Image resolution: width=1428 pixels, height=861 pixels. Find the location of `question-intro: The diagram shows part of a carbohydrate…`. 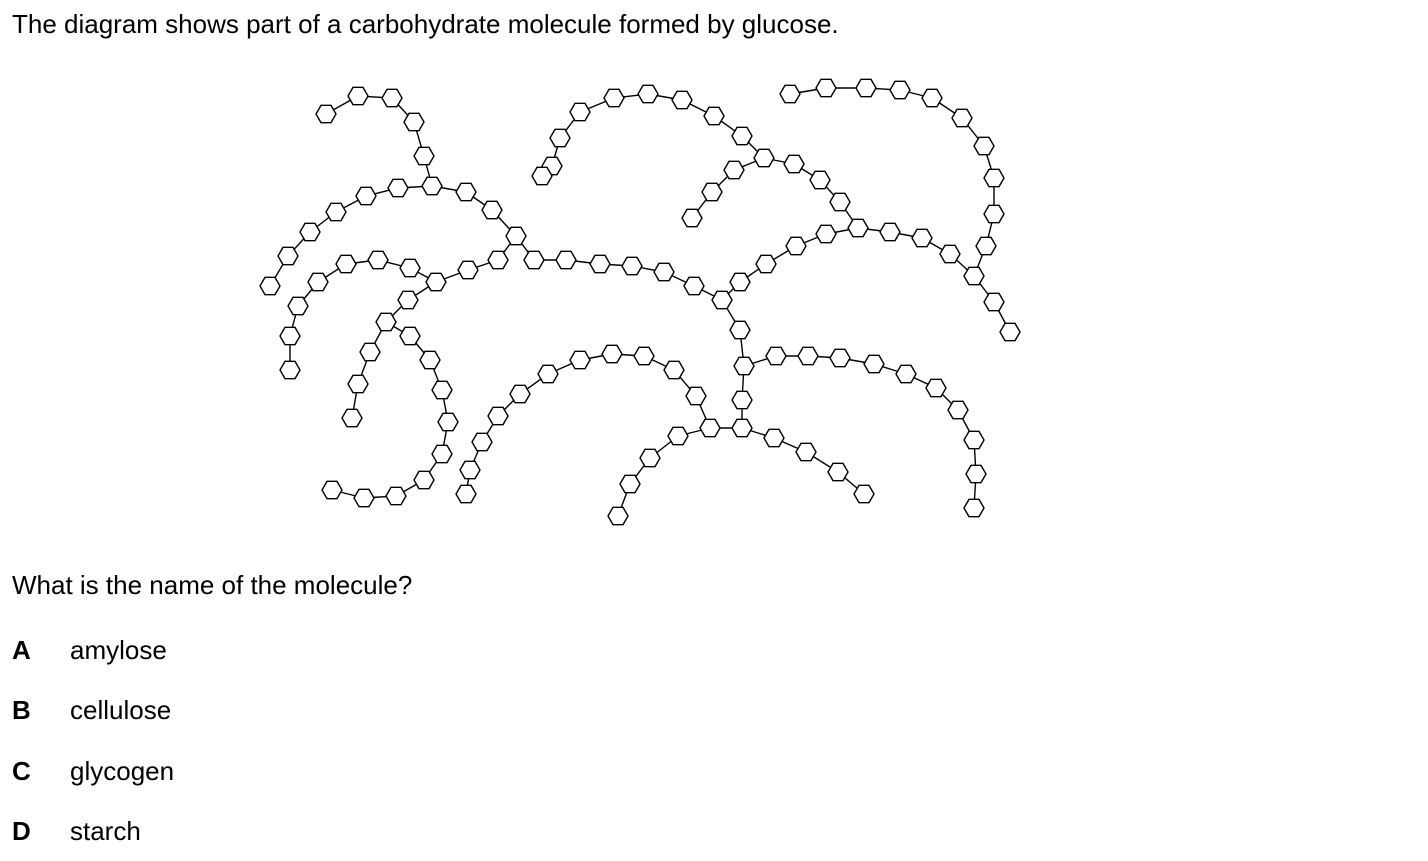

question-intro: The diagram shows part of a carbohydrate… is located at coordinates (425, 24).